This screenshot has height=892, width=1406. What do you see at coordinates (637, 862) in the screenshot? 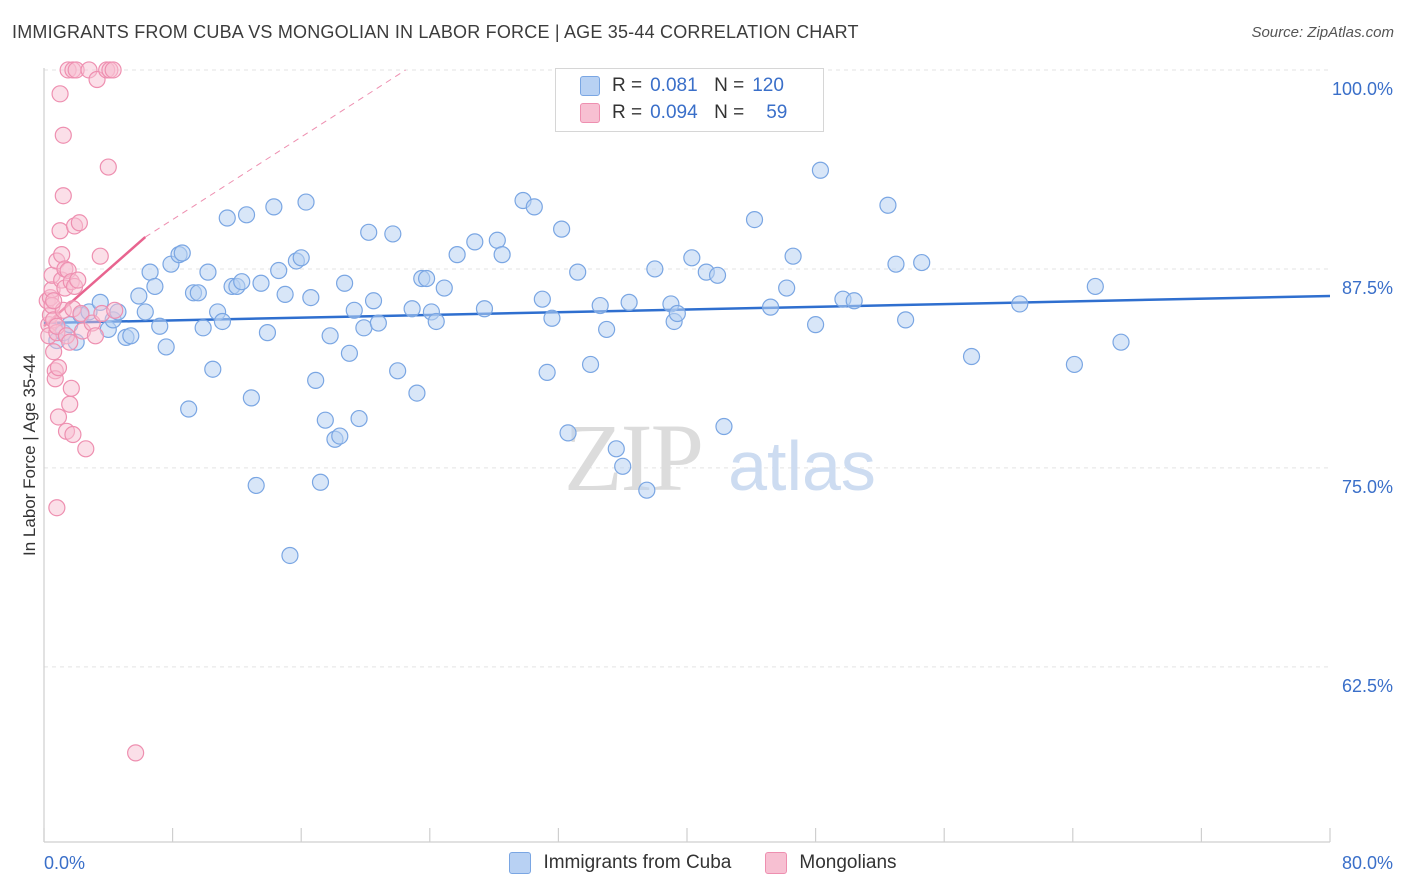
I see `series-label-cuba: Immigrants from Cuba` at bounding box center [637, 862].